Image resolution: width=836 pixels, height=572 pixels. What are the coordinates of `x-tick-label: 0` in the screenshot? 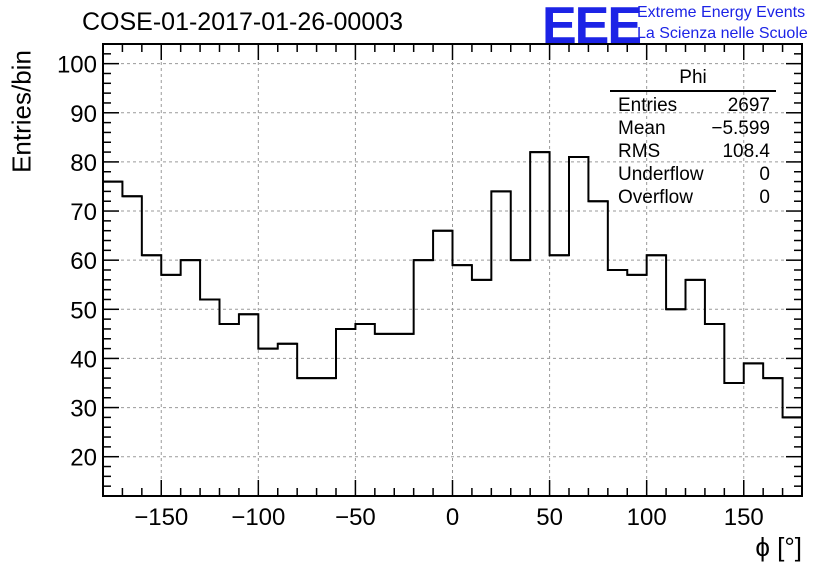 It's located at (452, 517).